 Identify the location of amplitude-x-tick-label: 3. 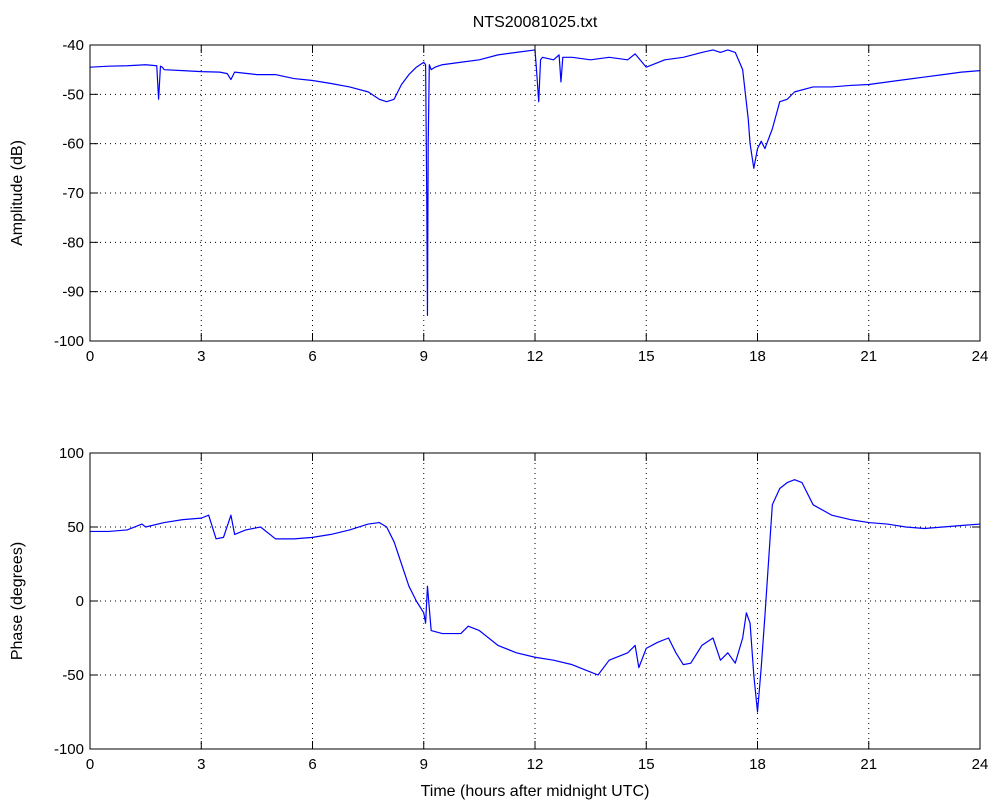
(201, 356).